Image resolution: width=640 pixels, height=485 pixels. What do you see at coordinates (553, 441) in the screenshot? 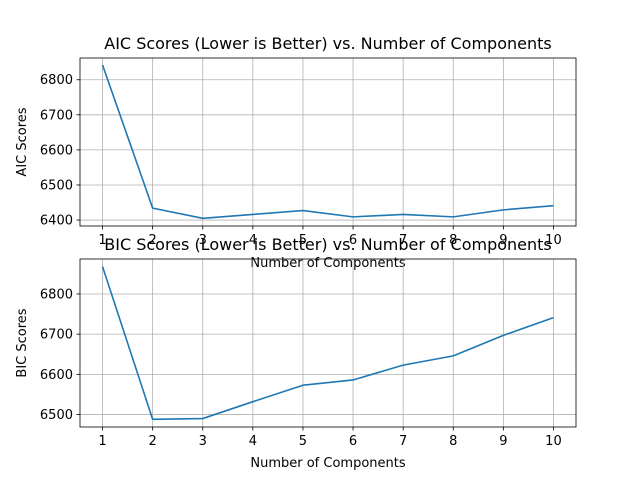
I see `bic-x-tick-label: 10` at bounding box center [553, 441].